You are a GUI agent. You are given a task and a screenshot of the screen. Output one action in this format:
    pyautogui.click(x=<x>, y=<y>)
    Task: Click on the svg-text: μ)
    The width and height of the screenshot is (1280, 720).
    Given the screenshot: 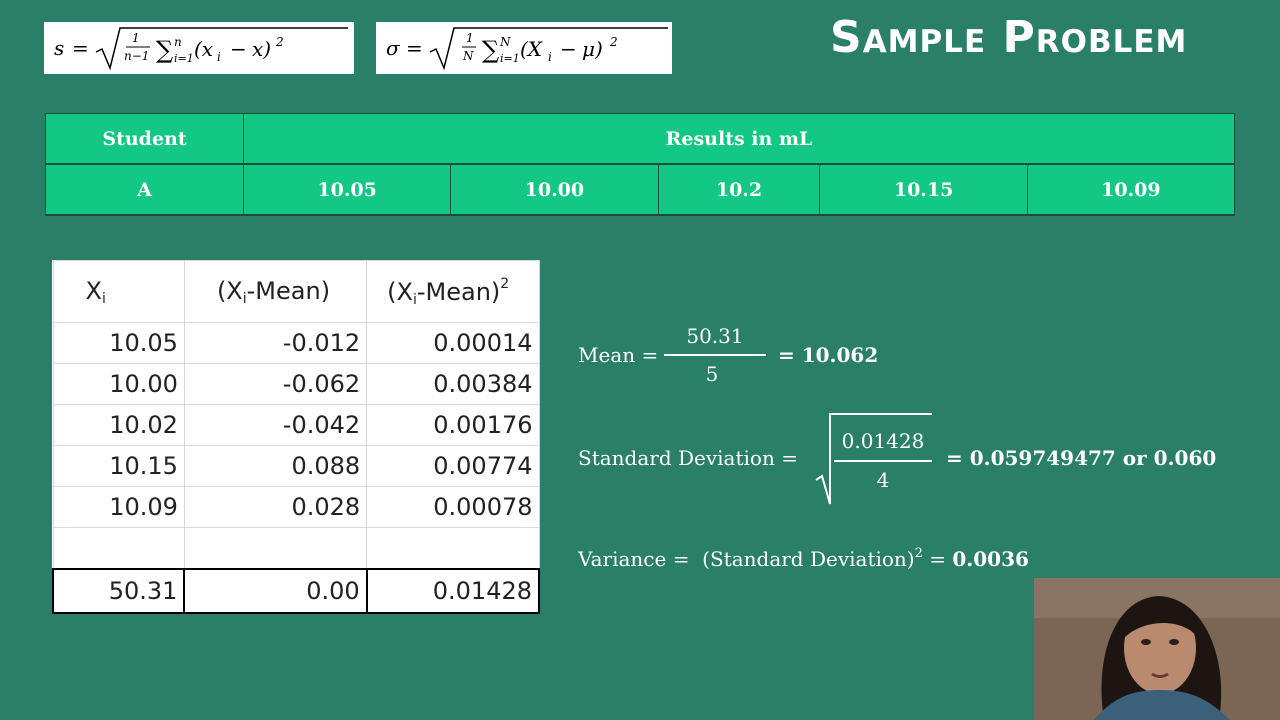 What is the action you would take?
    pyautogui.click(x=592, y=49)
    